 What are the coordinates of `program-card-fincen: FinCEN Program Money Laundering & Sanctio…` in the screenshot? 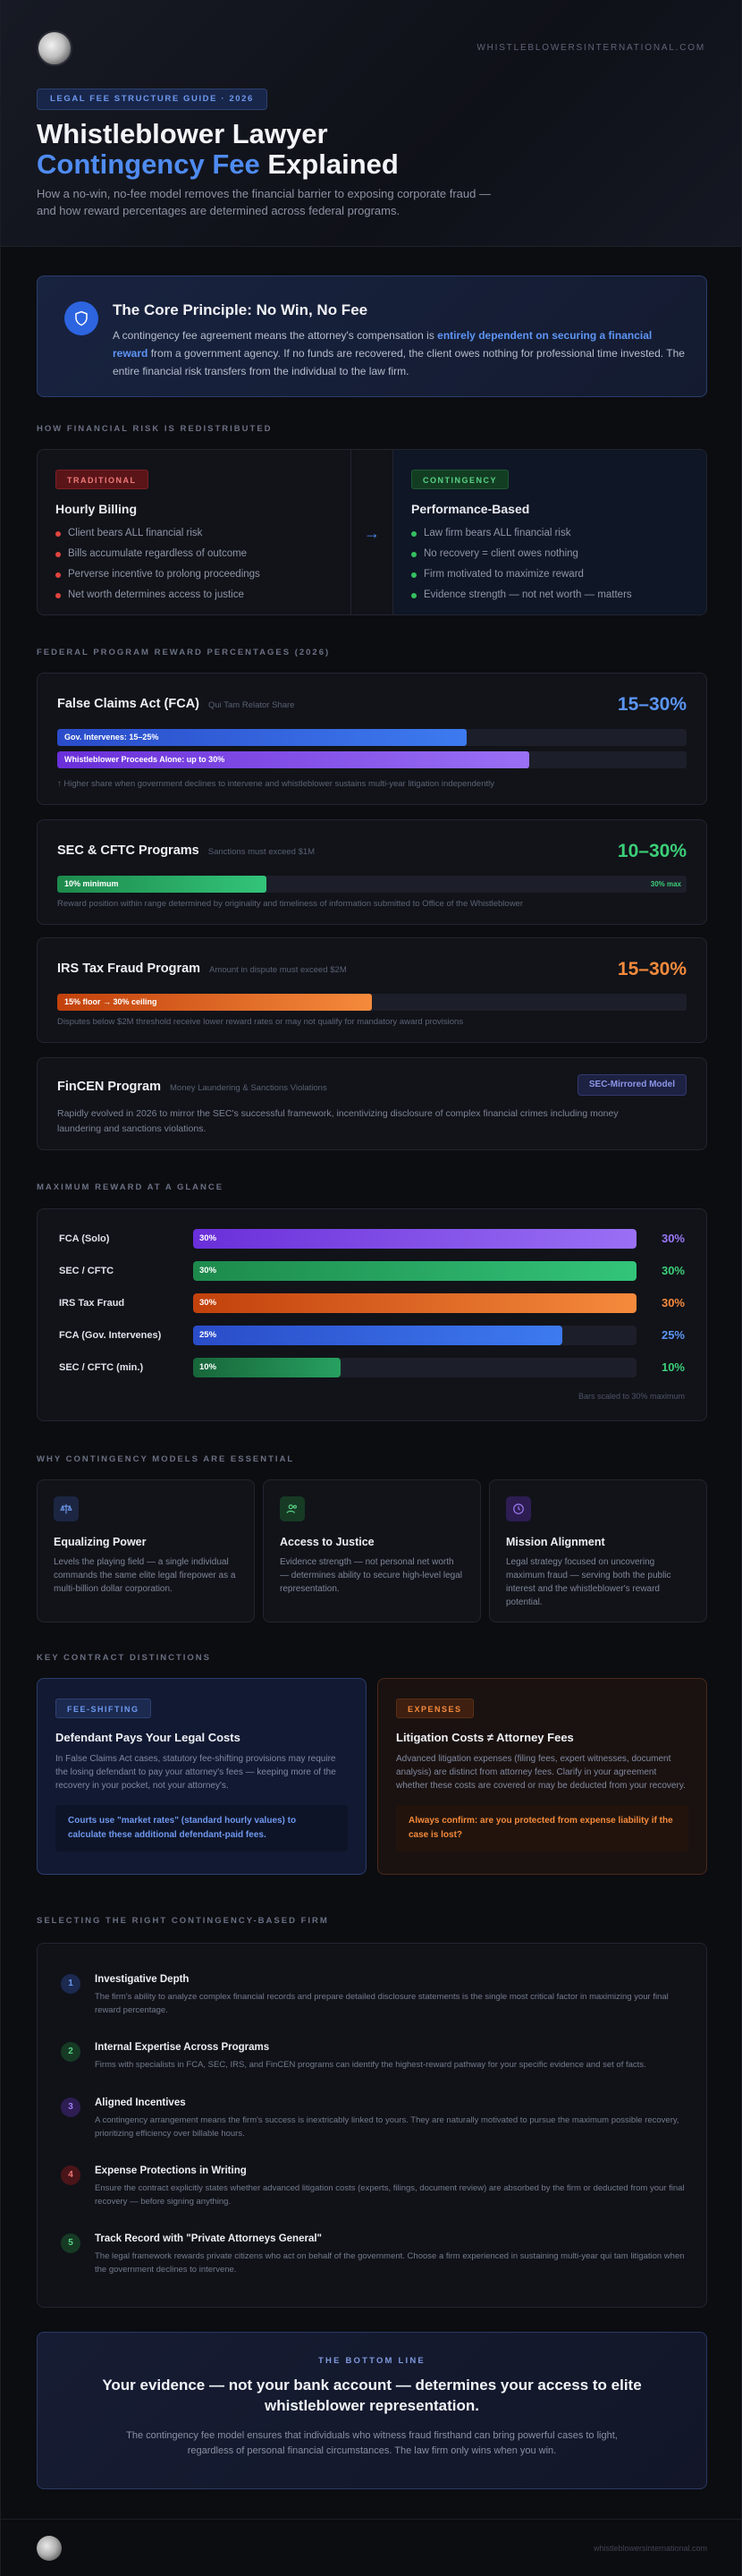 It's located at (372, 1103).